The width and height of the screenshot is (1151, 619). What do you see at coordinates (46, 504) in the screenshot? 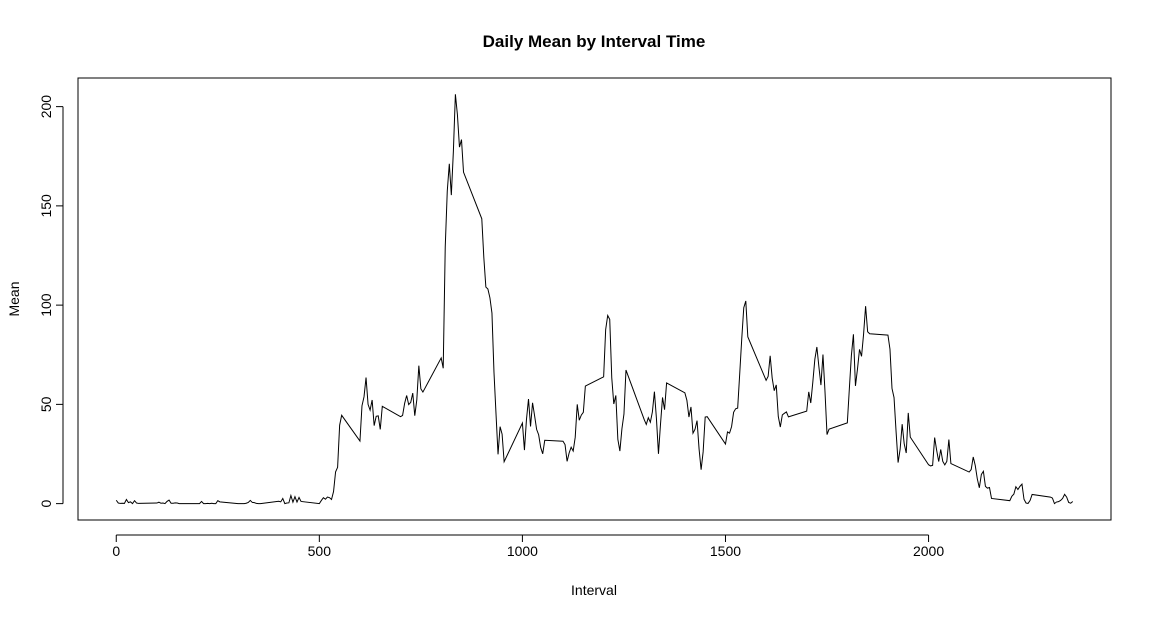
I see `y-tick-label: 0` at bounding box center [46, 504].